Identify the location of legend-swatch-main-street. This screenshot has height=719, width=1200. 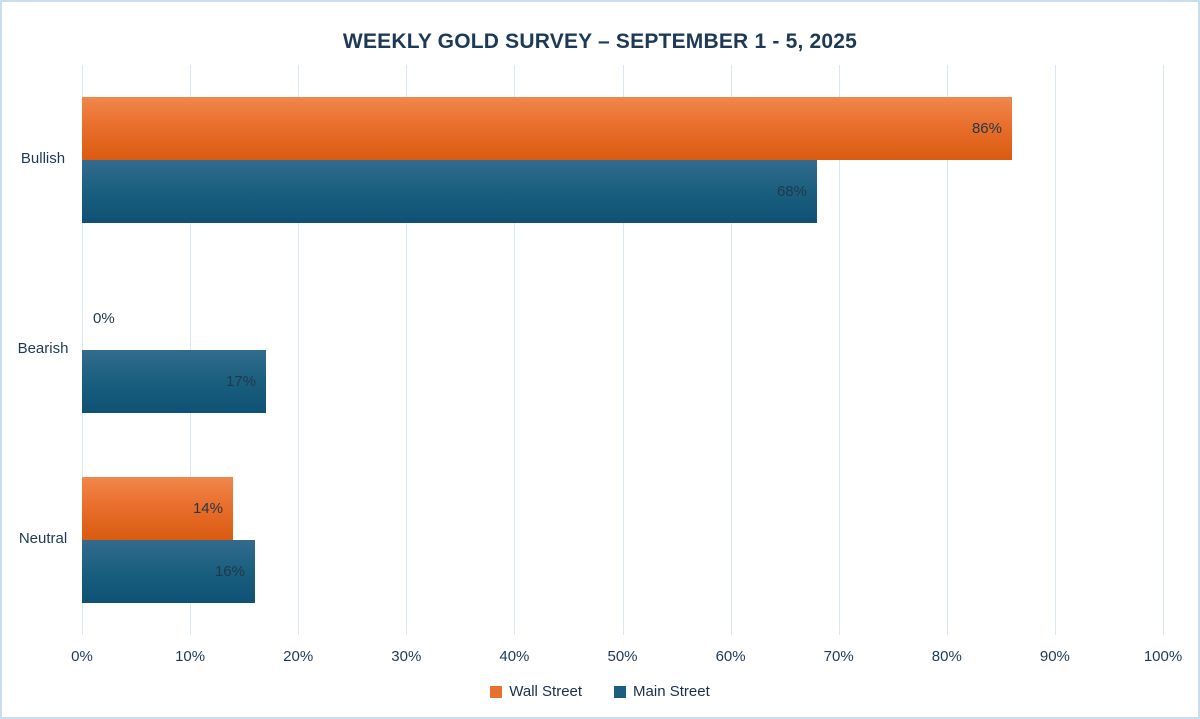
(620, 691).